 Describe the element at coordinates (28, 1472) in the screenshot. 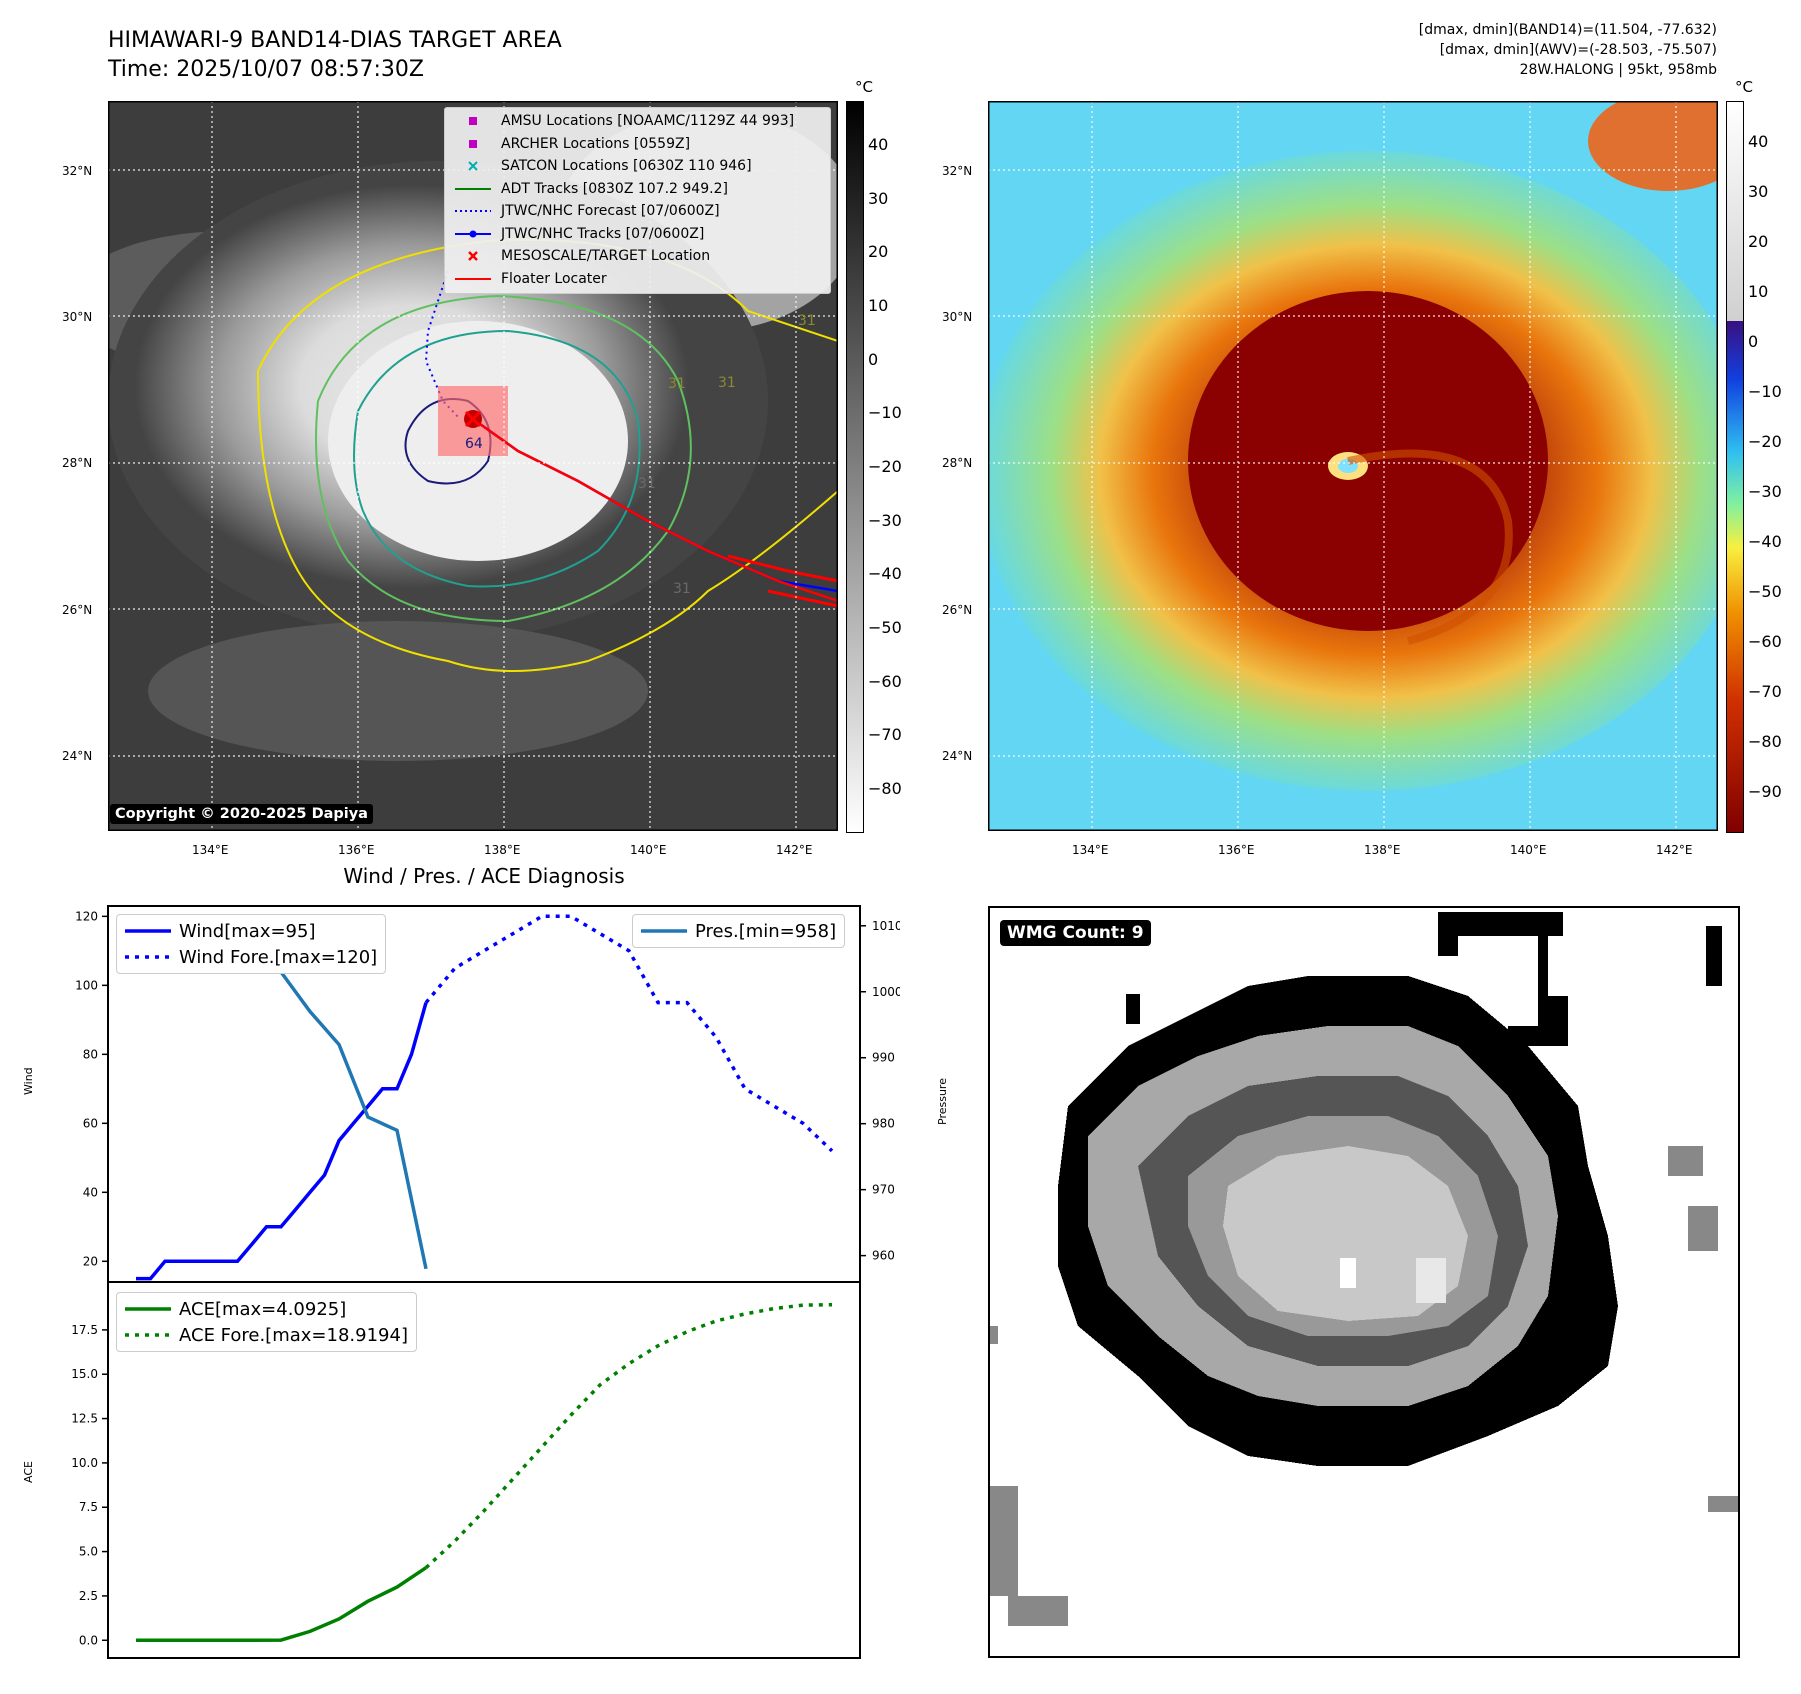

I see `ace-axis-title: ACE` at that location.